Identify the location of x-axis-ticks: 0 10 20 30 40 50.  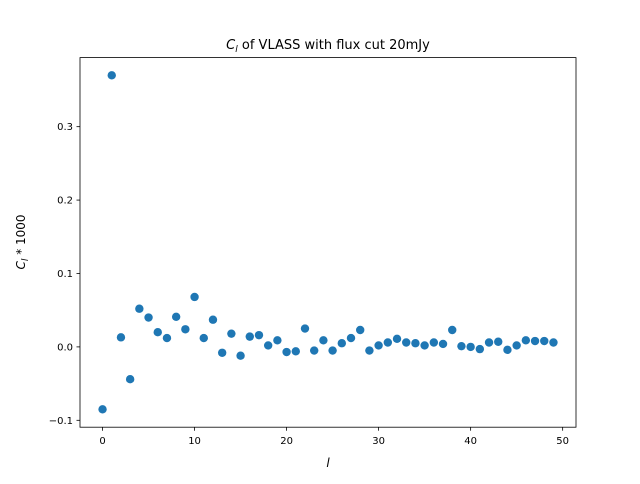
(334, 437).